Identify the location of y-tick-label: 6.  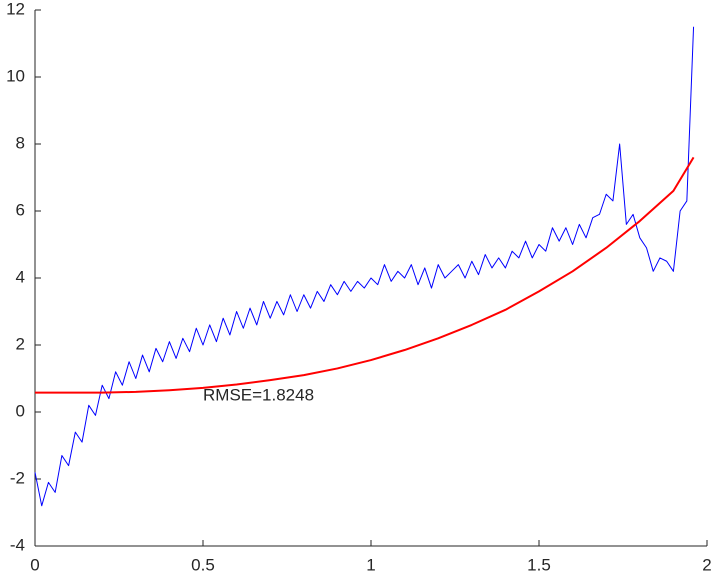
(20, 209).